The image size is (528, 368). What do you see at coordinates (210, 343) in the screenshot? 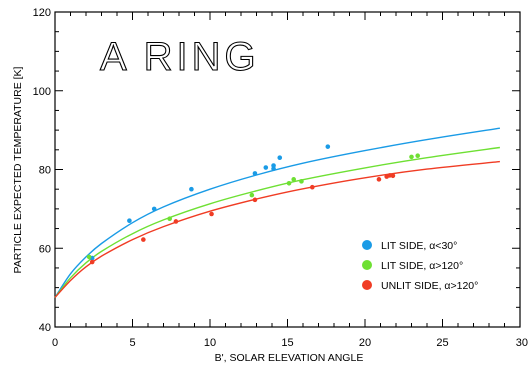
I see `x-tick-label: 10` at bounding box center [210, 343].